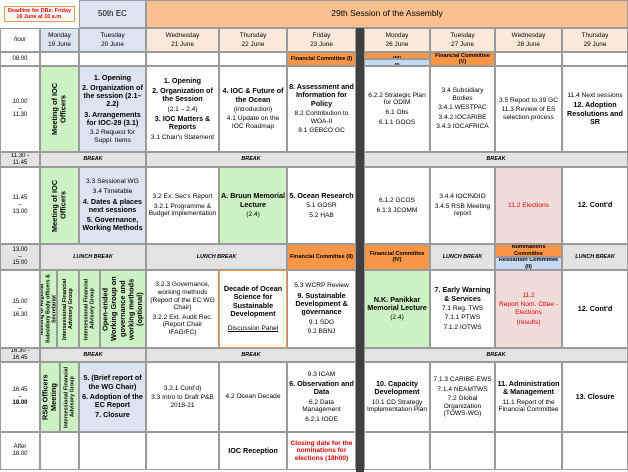  What do you see at coordinates (462, 389) in the screenshot?
I see `text-line: 7.1.4 NEAMTWS` at bounding box center [462, 389].